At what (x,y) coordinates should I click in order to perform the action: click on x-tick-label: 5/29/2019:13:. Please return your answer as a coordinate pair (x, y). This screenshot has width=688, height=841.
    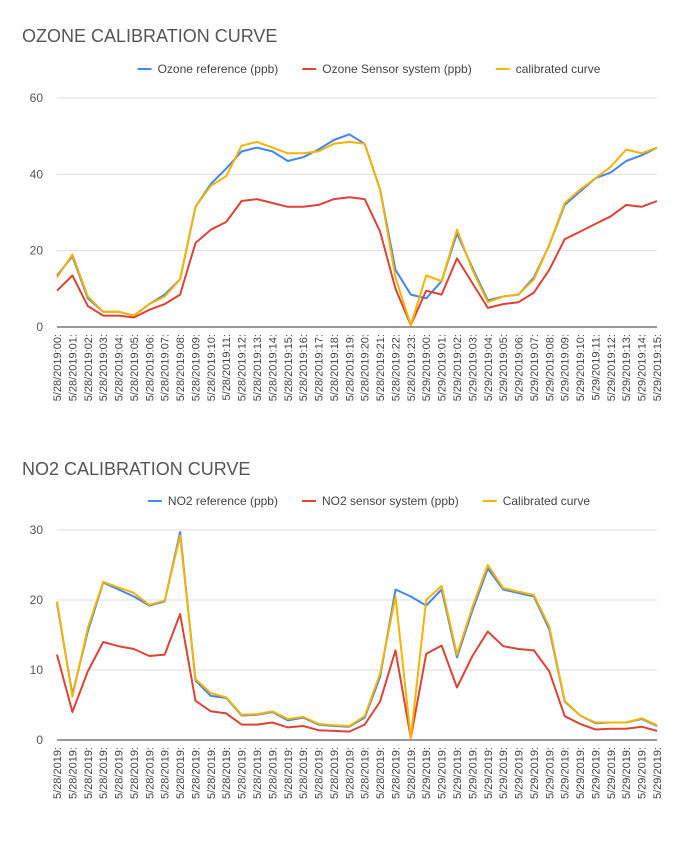
    Looking at the image, I should click on (627, 367).